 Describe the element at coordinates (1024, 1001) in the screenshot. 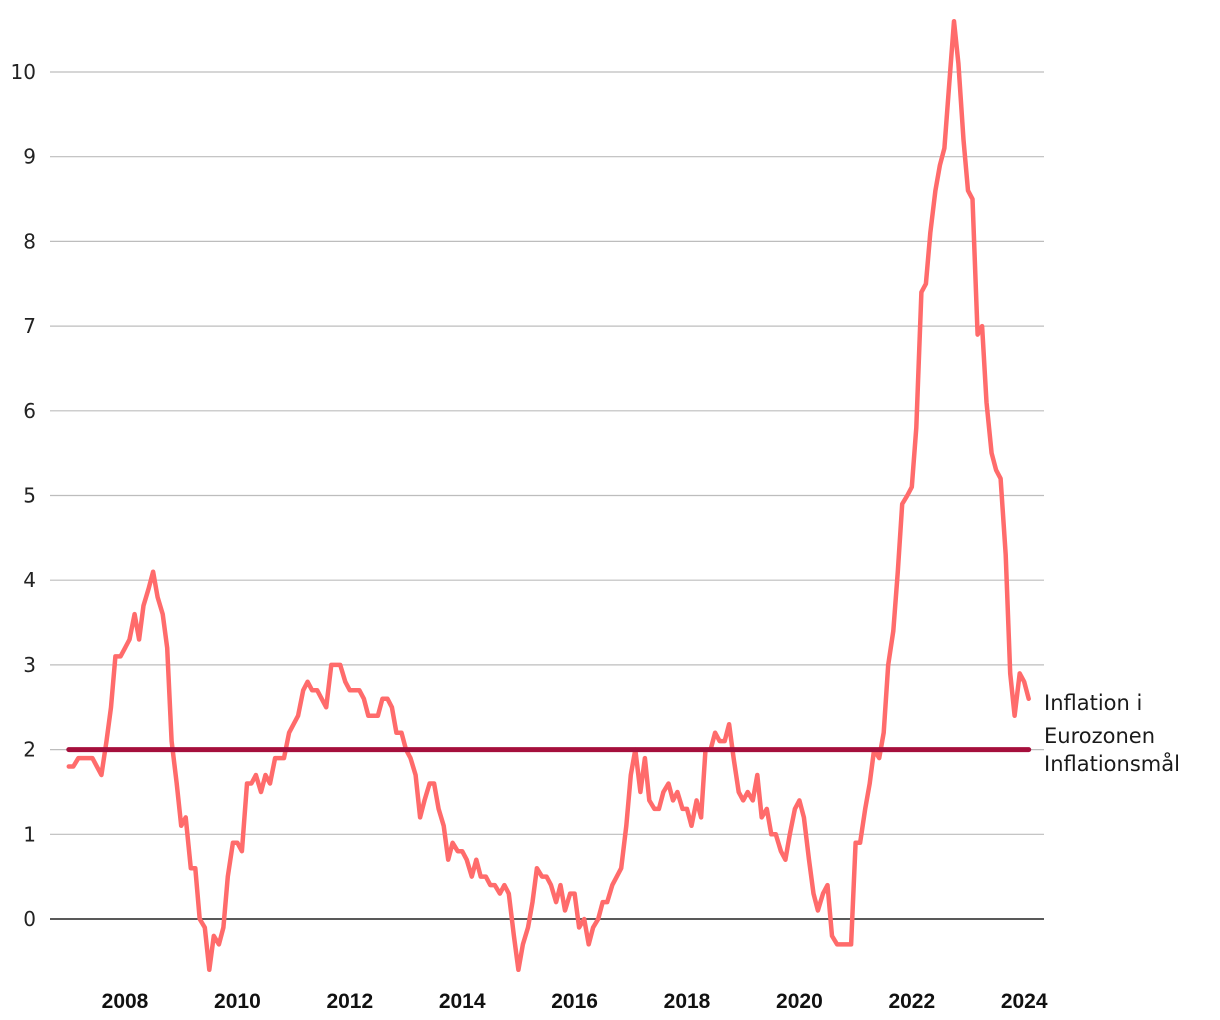

I see `x-tick-label: 2024` at that location.